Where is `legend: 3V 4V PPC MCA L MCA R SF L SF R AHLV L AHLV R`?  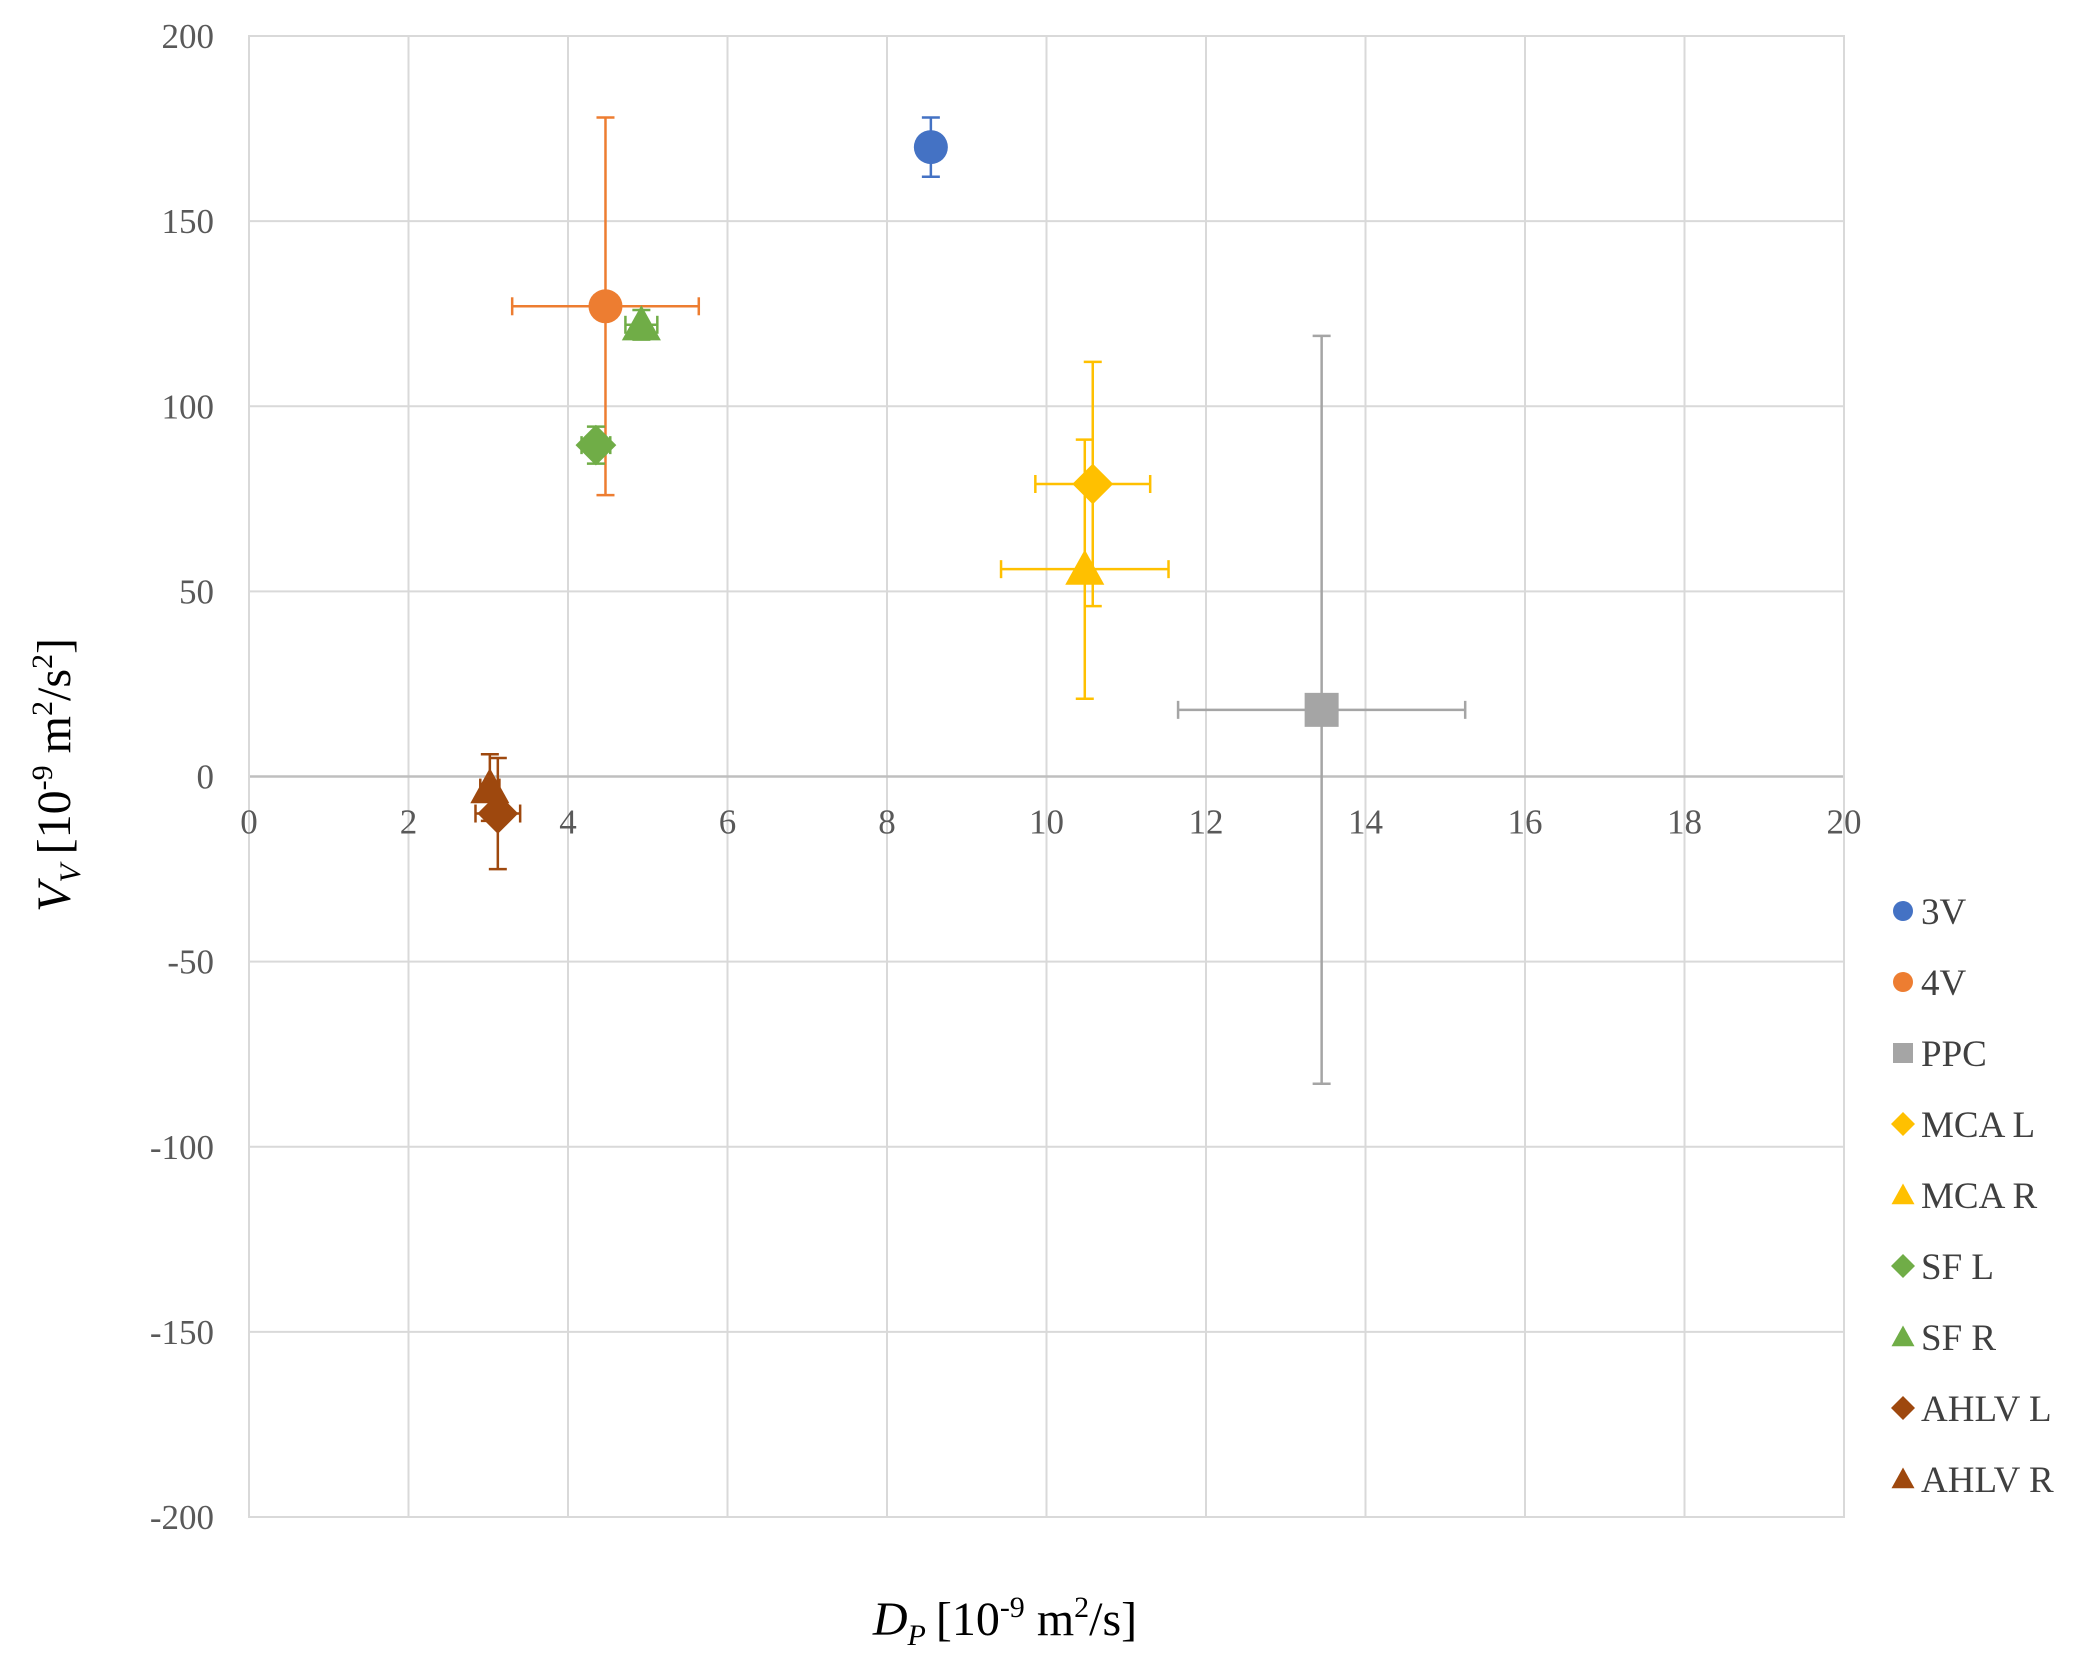 legend: 3V 4V PPC MCA L MCA R SF L SF R AHLV L AHLV R is located at coordinates (1972, 1196).